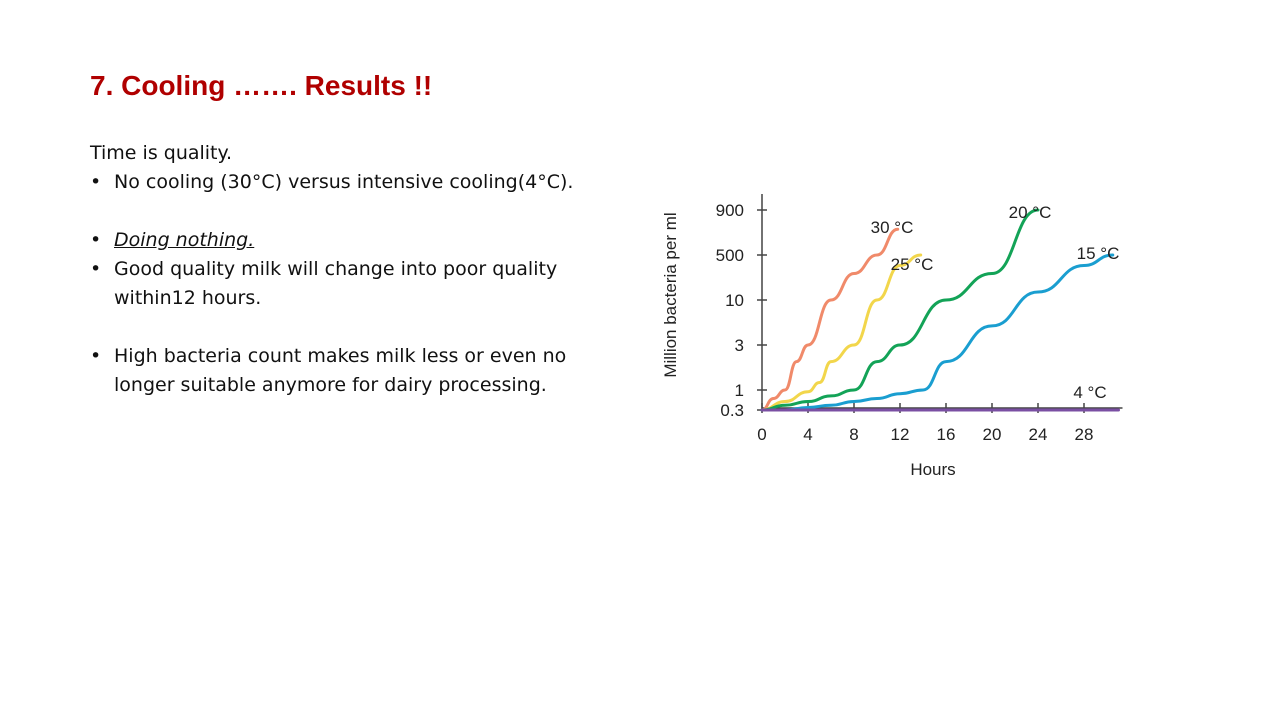 The height and width of the screenshot is (720, 1280). Describe the element at coordinates (161, 153) in the screenshot. I see `intro-text: Time is quality.` at that location.